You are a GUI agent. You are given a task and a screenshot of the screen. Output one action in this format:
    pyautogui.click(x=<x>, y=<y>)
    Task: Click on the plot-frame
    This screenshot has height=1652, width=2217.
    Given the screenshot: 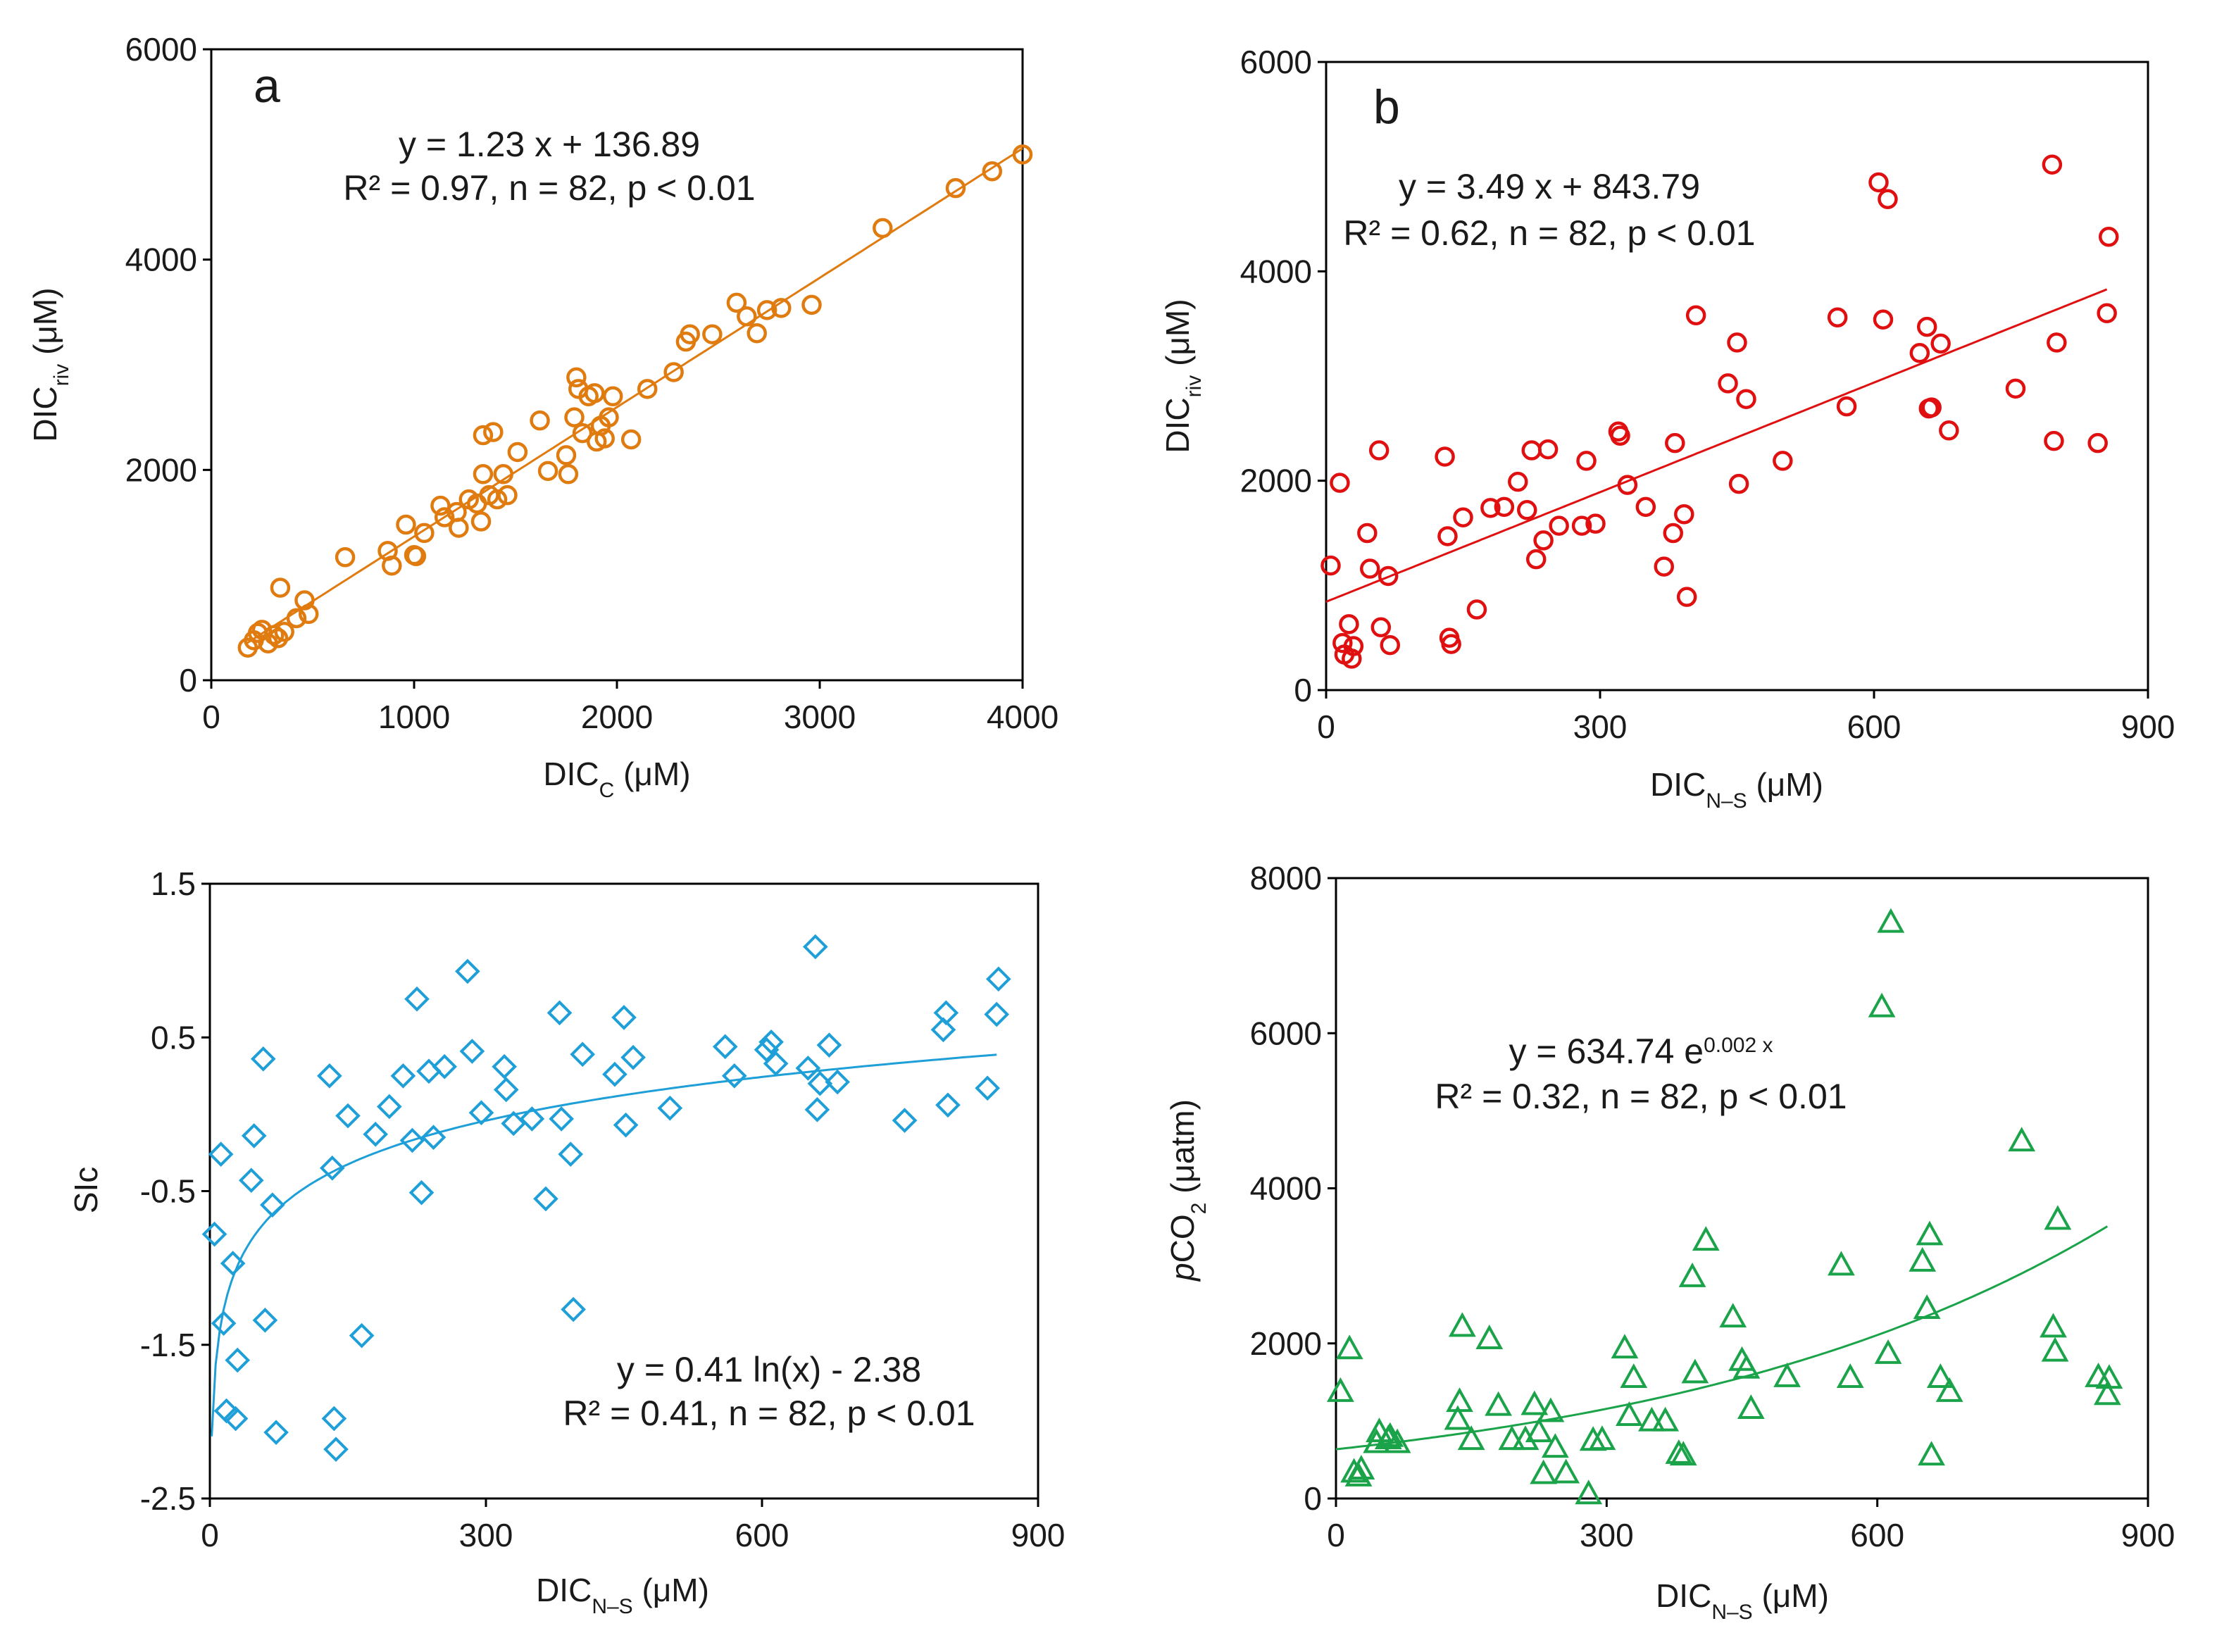 What is the action you would take?
    pyautogui.click(x=1737, y=376)
    